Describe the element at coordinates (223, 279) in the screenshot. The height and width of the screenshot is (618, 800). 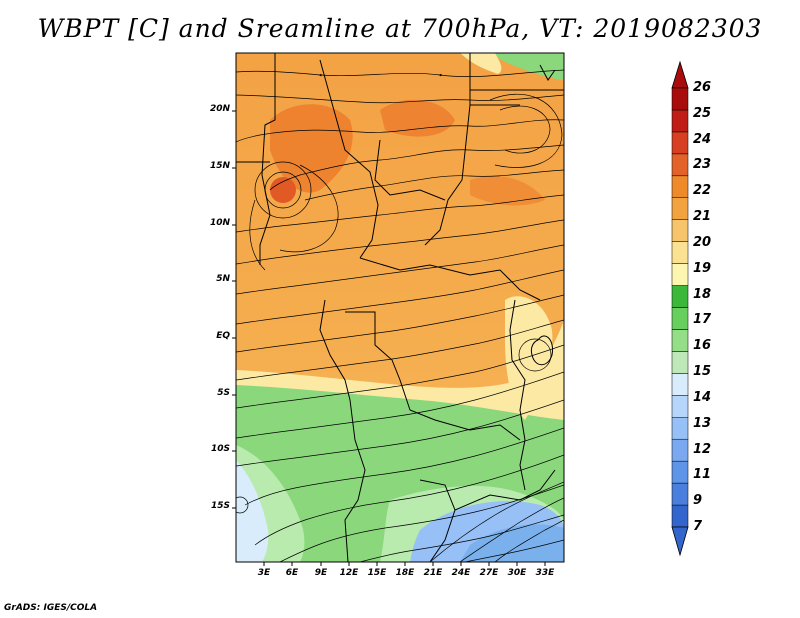
I see `lat-label: 5N` at that location.